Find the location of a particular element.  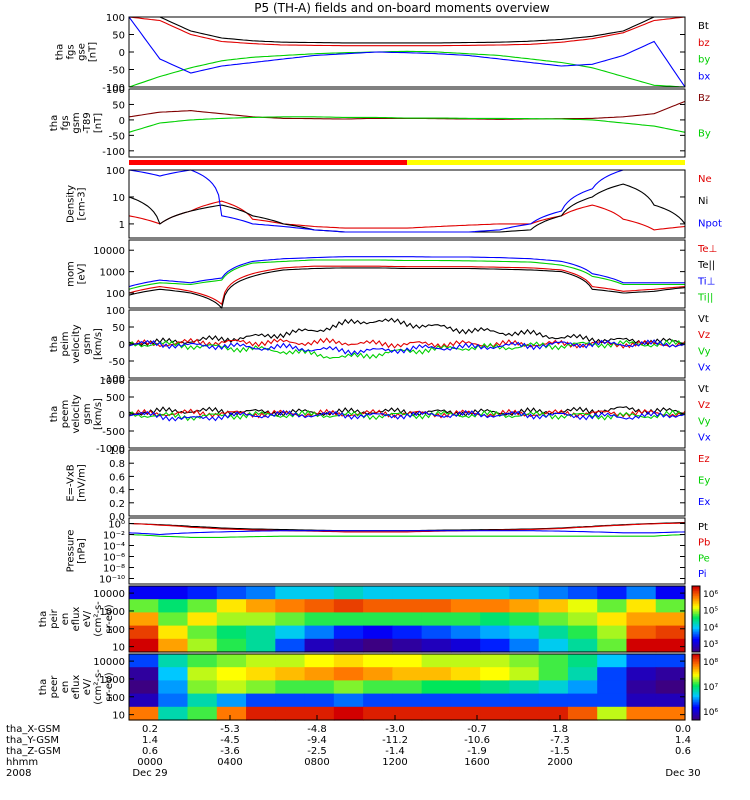

y-axis-label-line: (cm²-s- is located at coordinates (98, 687).